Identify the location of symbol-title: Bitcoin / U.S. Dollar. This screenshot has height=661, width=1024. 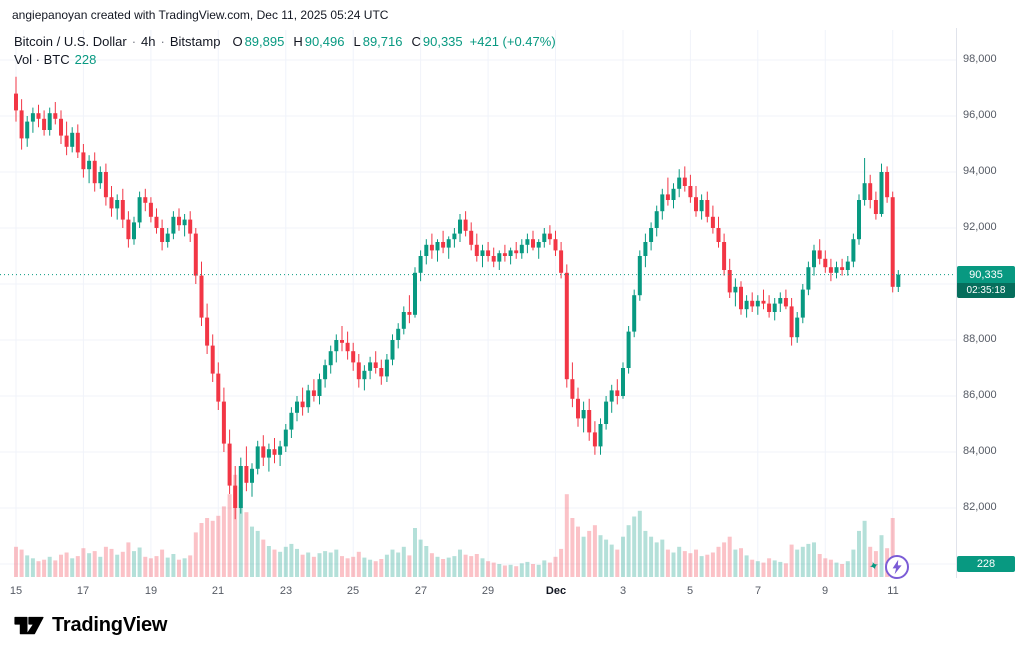
(70, 41).